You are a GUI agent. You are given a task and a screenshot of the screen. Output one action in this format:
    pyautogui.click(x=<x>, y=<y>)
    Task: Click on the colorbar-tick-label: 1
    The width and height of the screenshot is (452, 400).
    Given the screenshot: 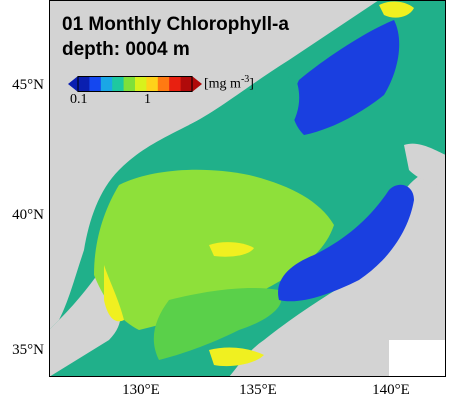 What is the action you would take?
    pyautogui.click(x=147, y=99)
    